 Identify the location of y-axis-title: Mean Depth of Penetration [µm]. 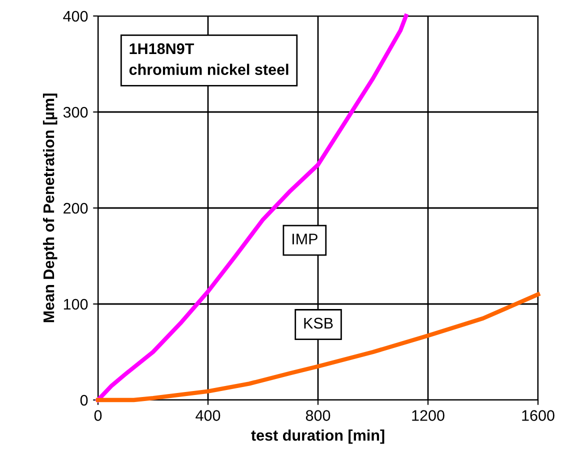
(50, 208).